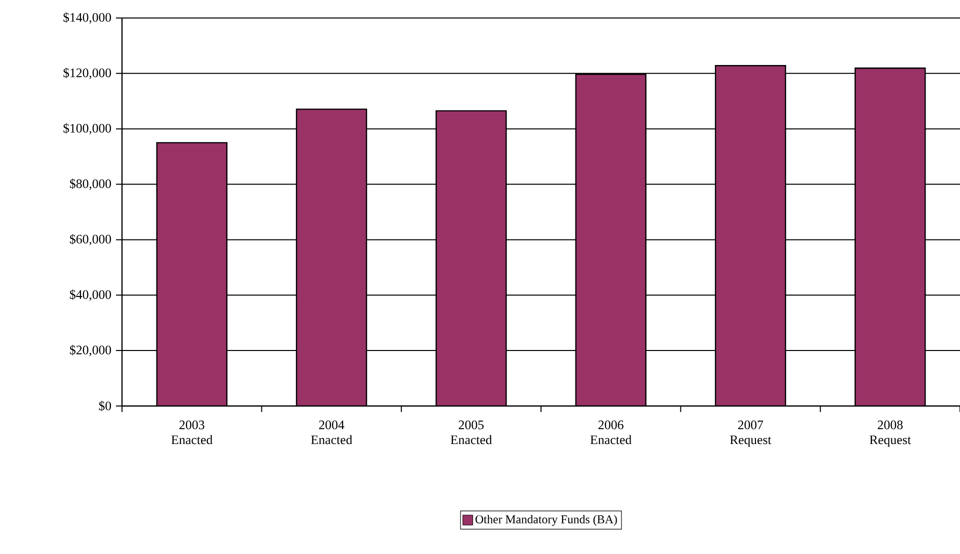  What do you see at coordinates (90, 295) in the screenshot?
I see `y-tick-label: $40,000` at bounding box center [90, 295].